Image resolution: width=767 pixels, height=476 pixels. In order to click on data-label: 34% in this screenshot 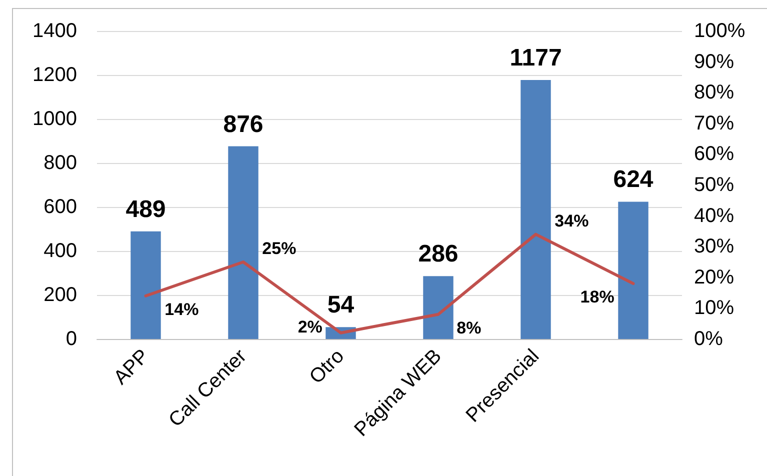, I will do `click(571, 220)`.